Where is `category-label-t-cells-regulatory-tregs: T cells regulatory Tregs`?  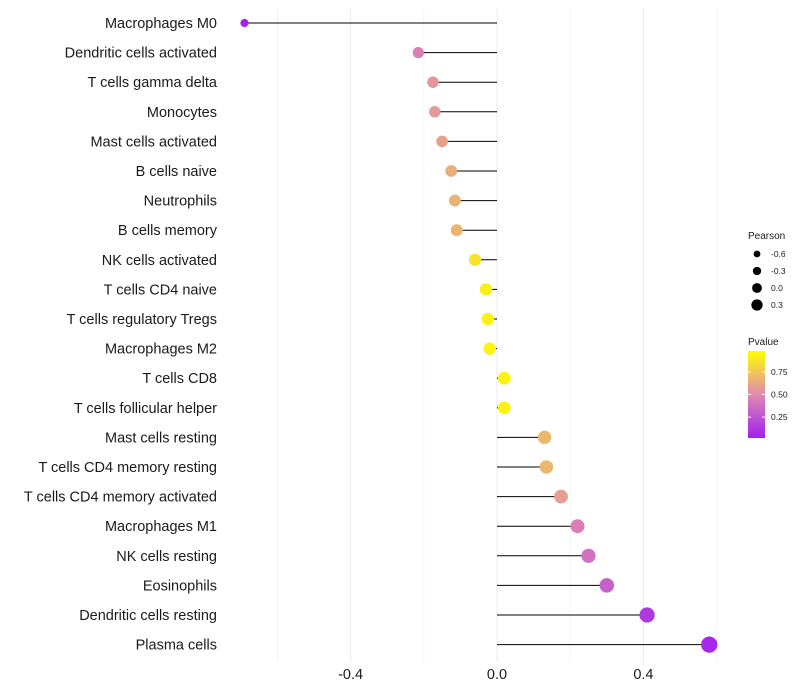
category-label-t-cells-regulatory-tregs: T cells regulatory Tregs is located at coordinates (142, 320).